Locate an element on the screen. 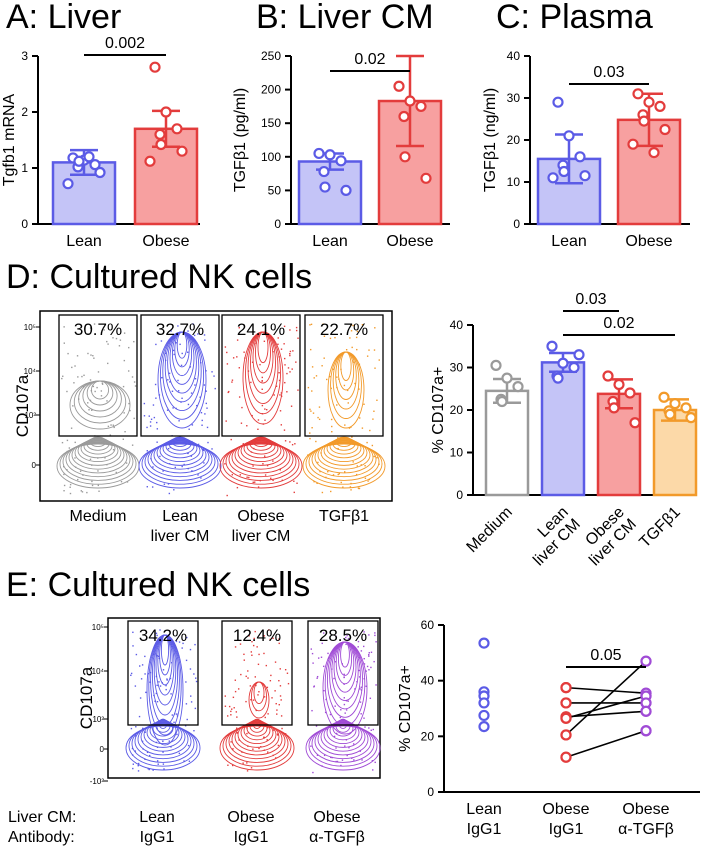 The height and width of the screenshot is (850, 708). flow-e-y-tick-label: 10⁴ is located at coordinates (98, 671).